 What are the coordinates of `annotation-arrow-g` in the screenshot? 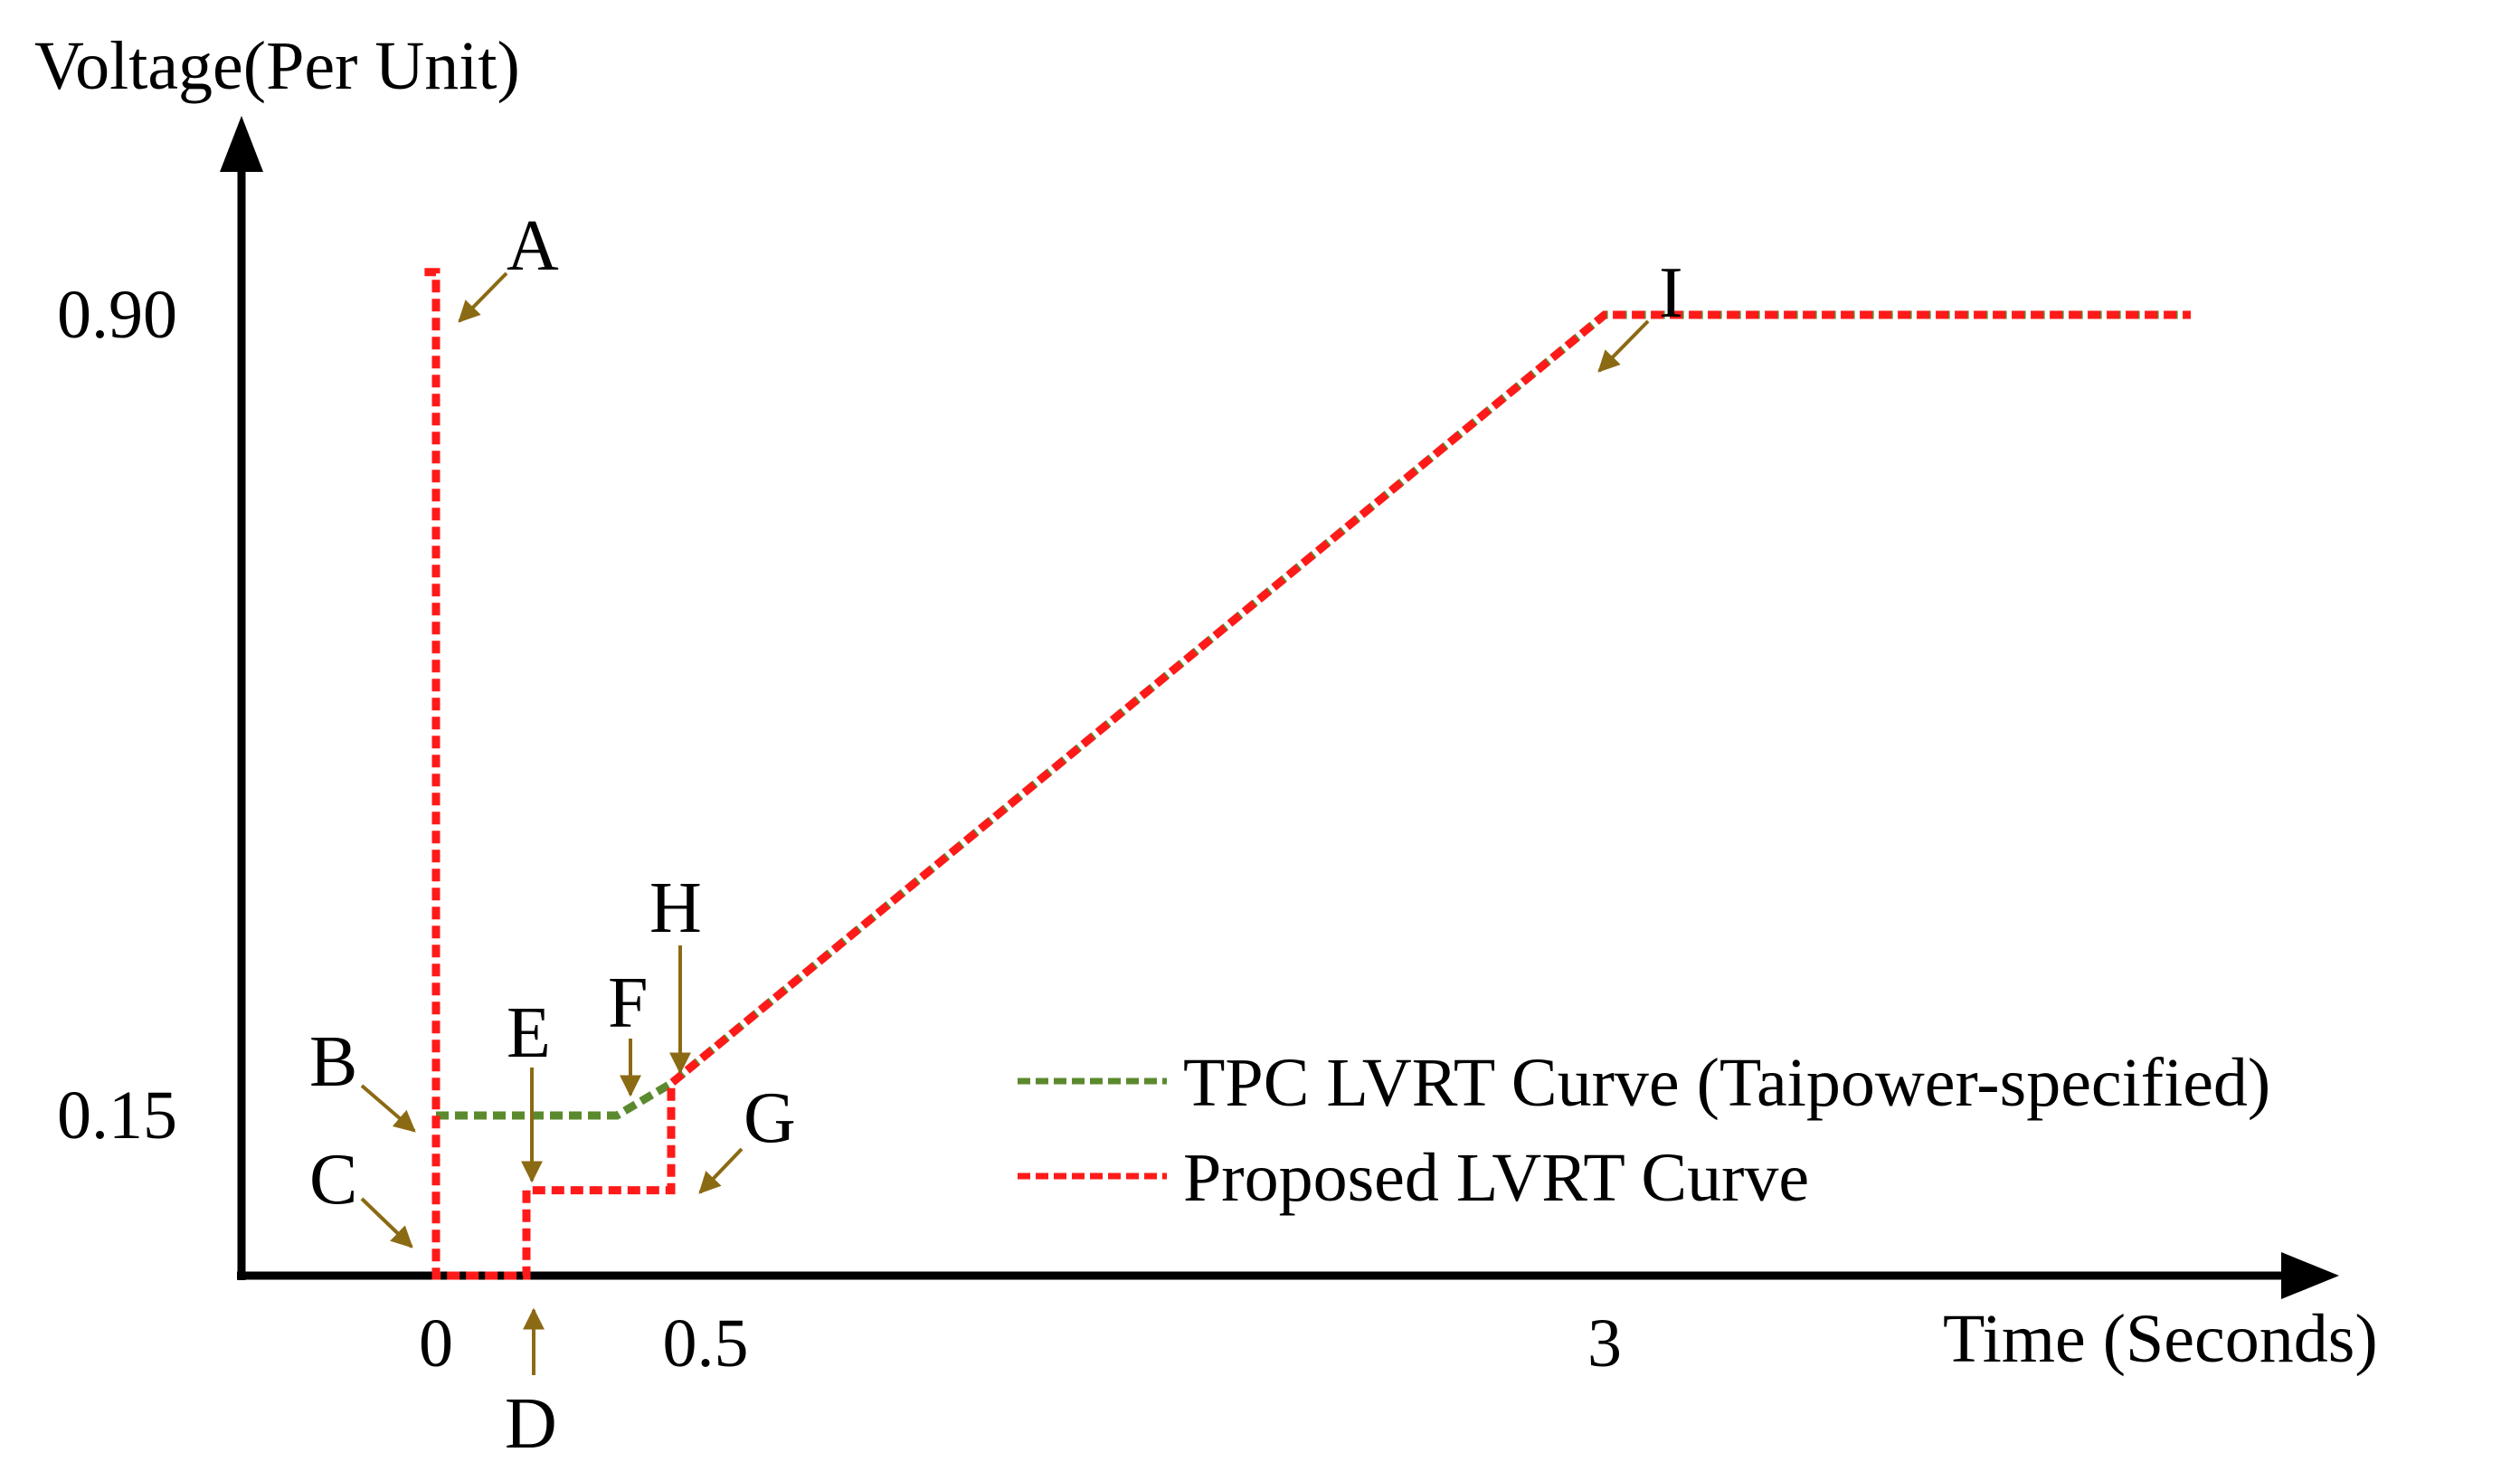 It's located at (721, 1170).